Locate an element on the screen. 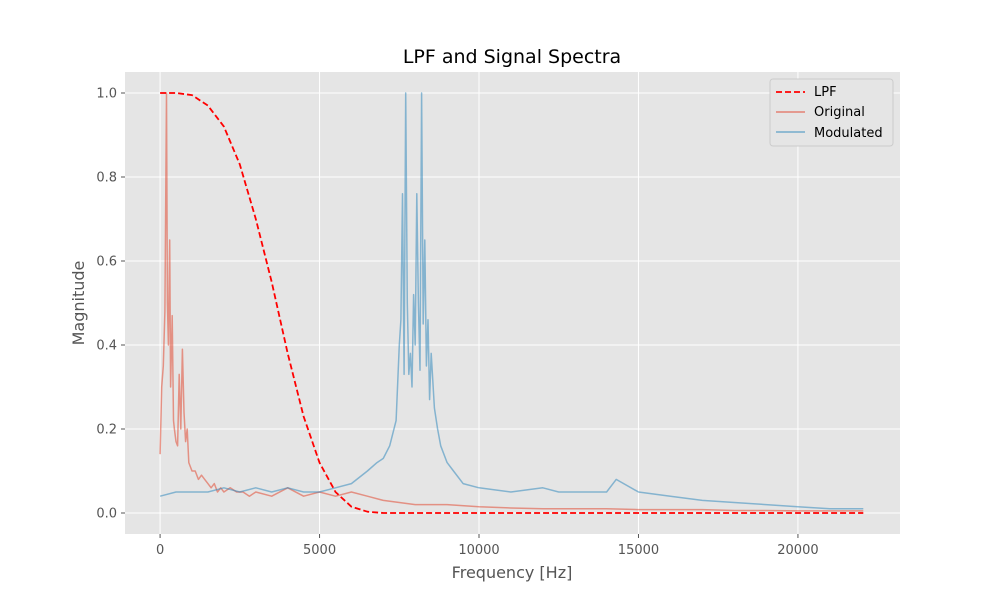 The width and height of the screenshot is (1000, 600). x-axis-label: Frequency [Hz] is located at coordinates (512, 572).